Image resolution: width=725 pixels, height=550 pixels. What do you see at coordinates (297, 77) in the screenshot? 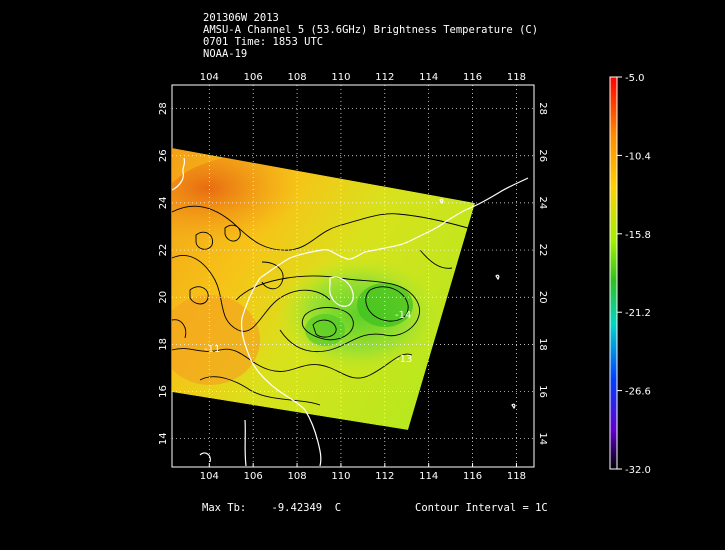
I see `lon-tick-top: 108` at bounding box center [297, 77].